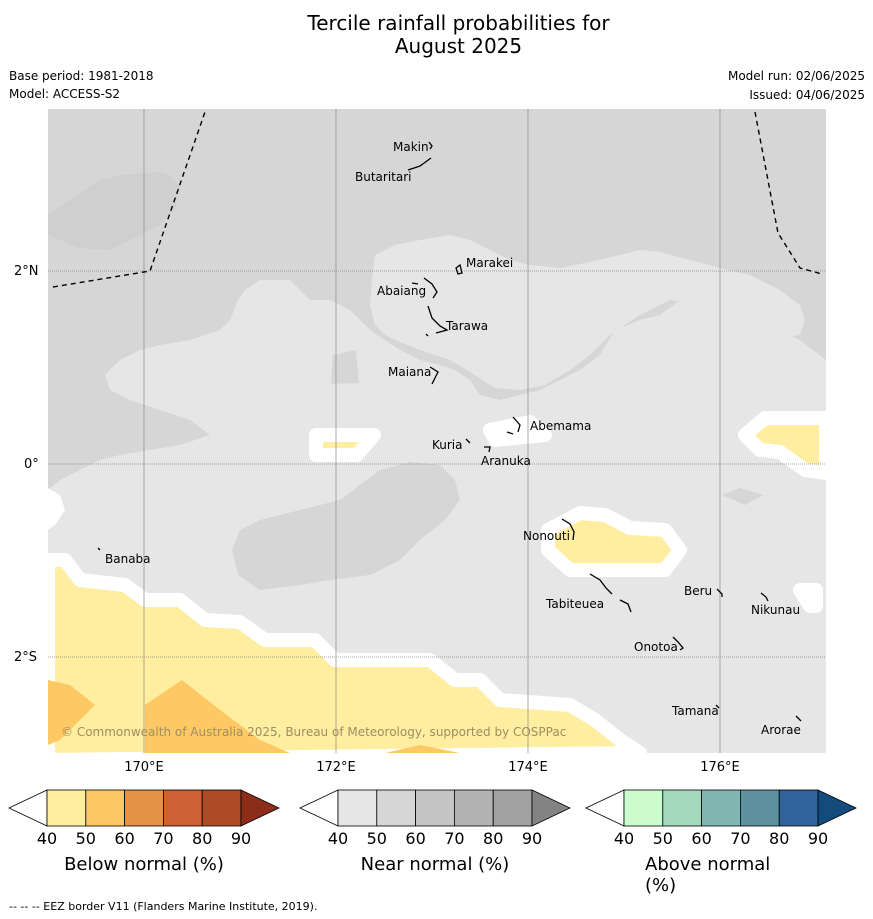  I want to click on colorbar-label-below: Below normal (%), so click(144, 864).